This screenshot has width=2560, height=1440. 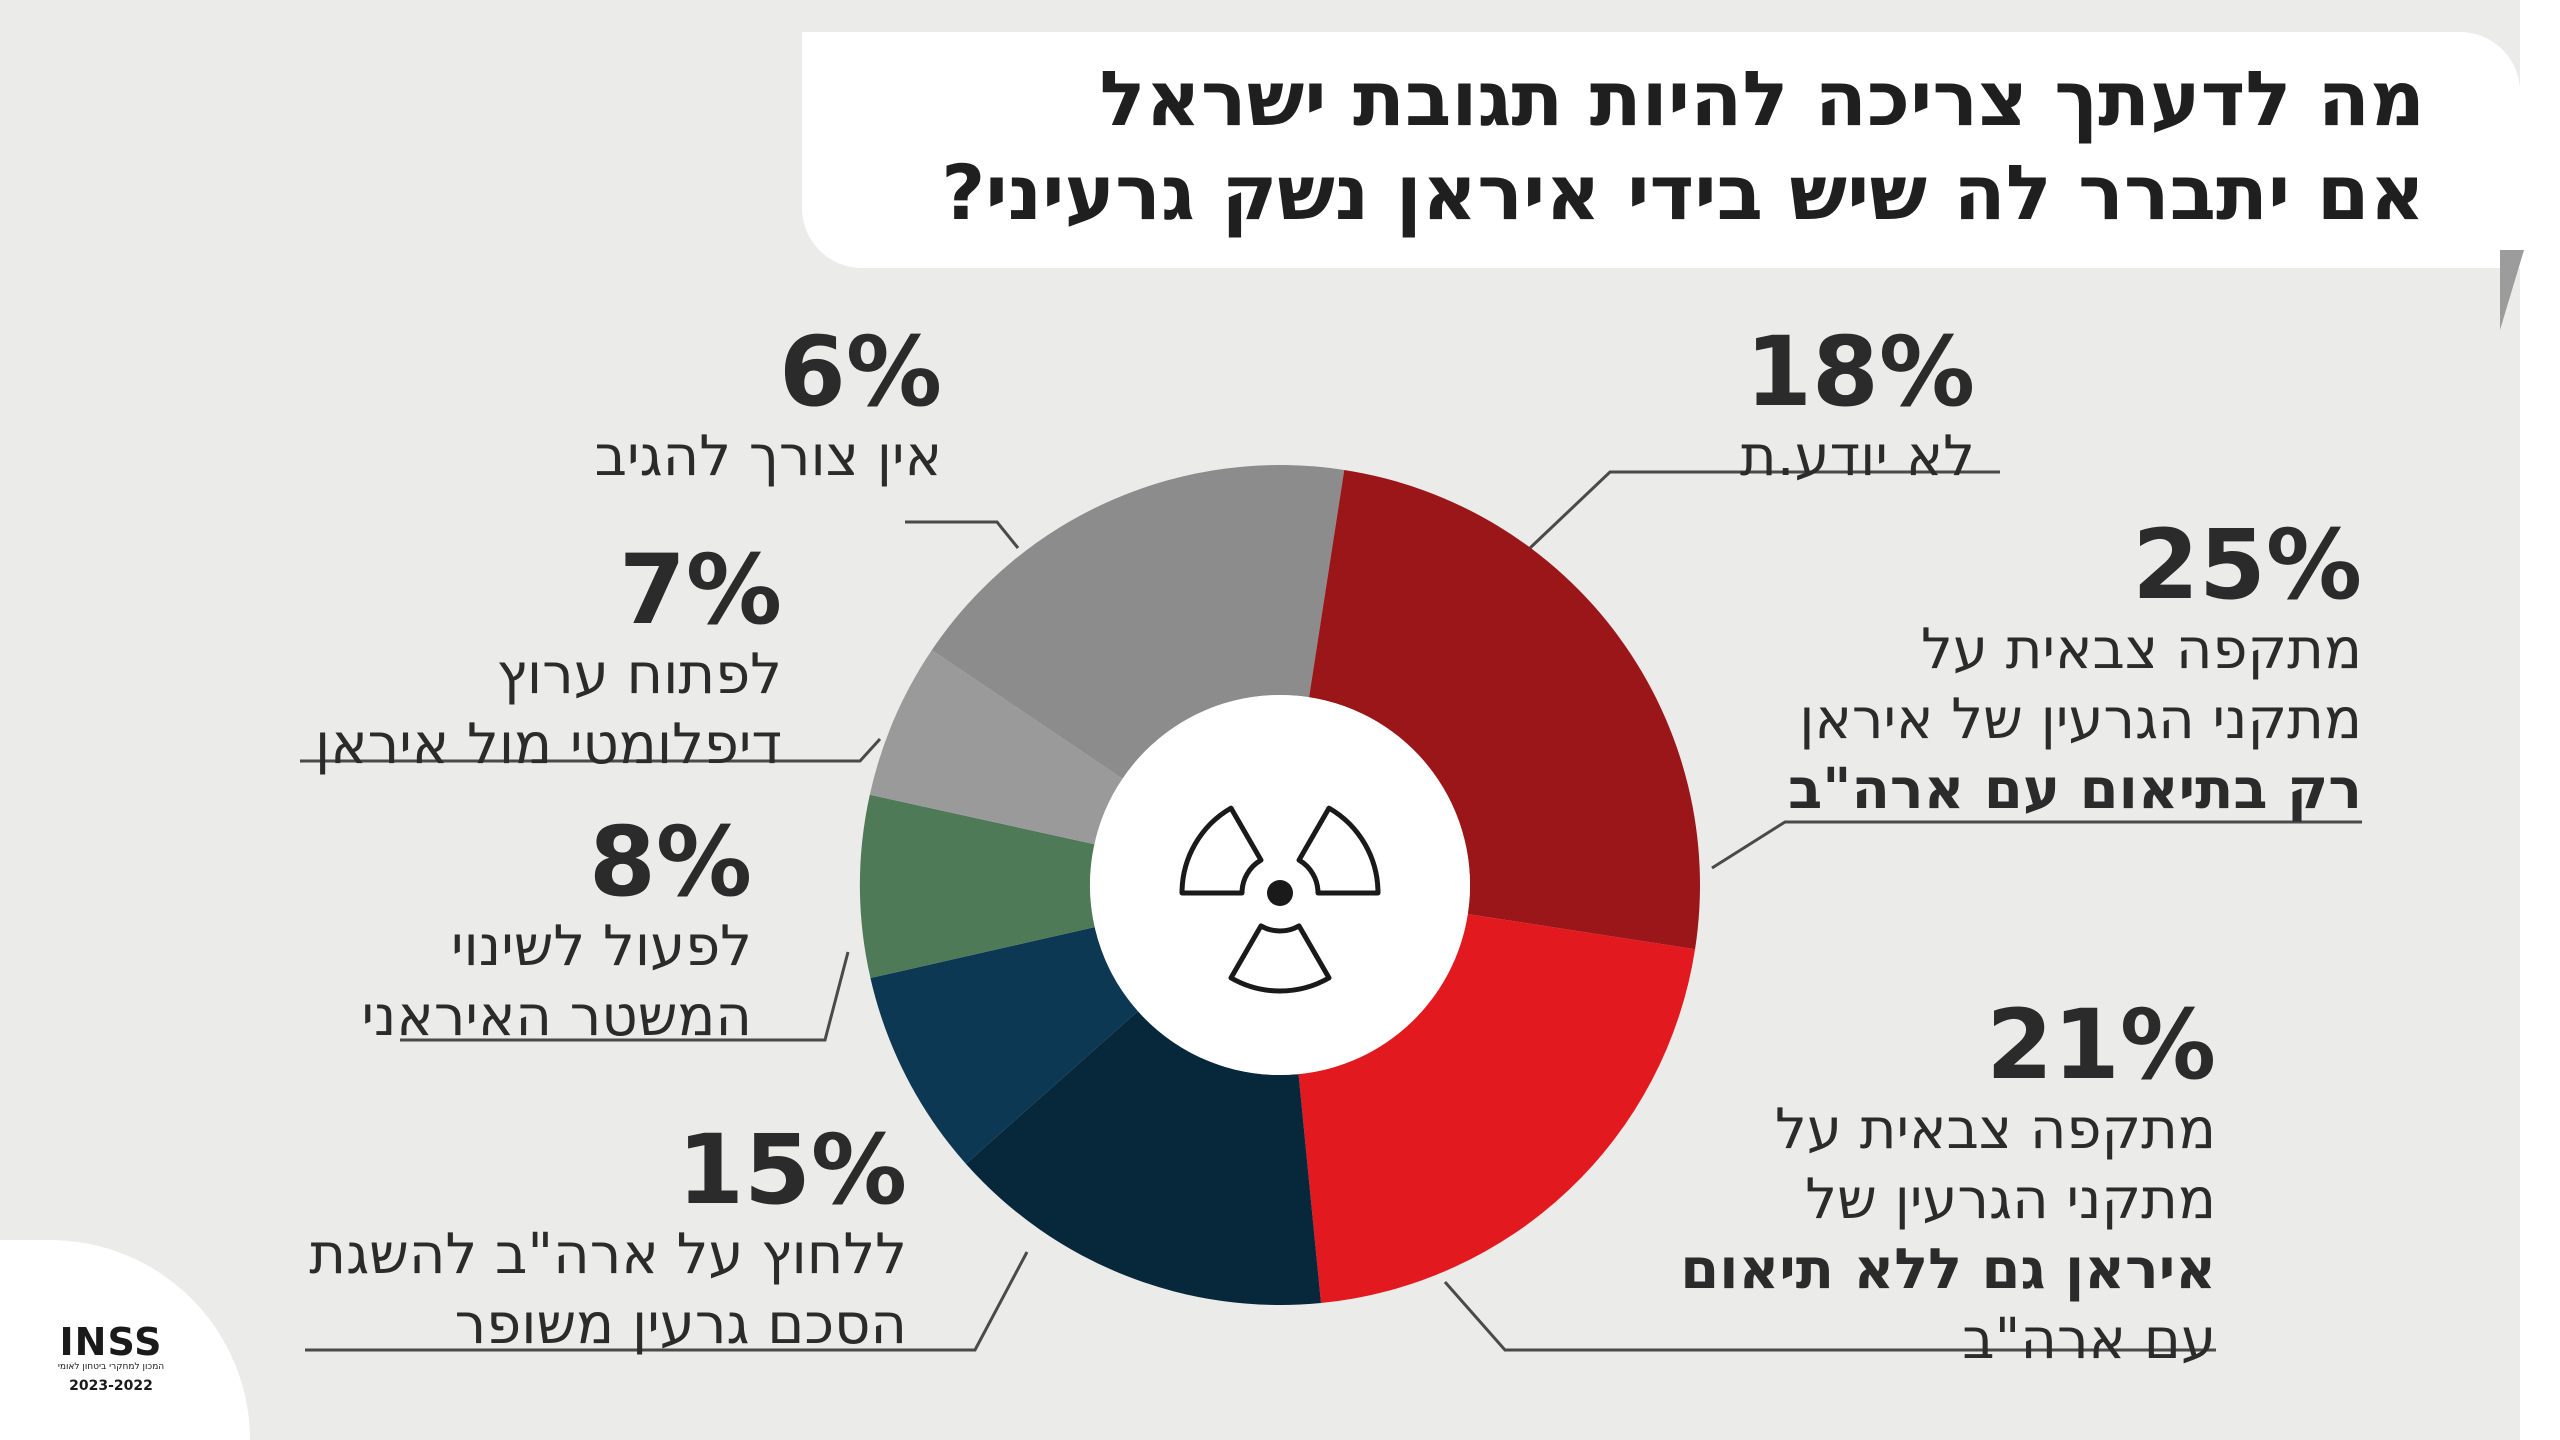 I want to click on logo-word: INSS, so click(x=111, y=1342).